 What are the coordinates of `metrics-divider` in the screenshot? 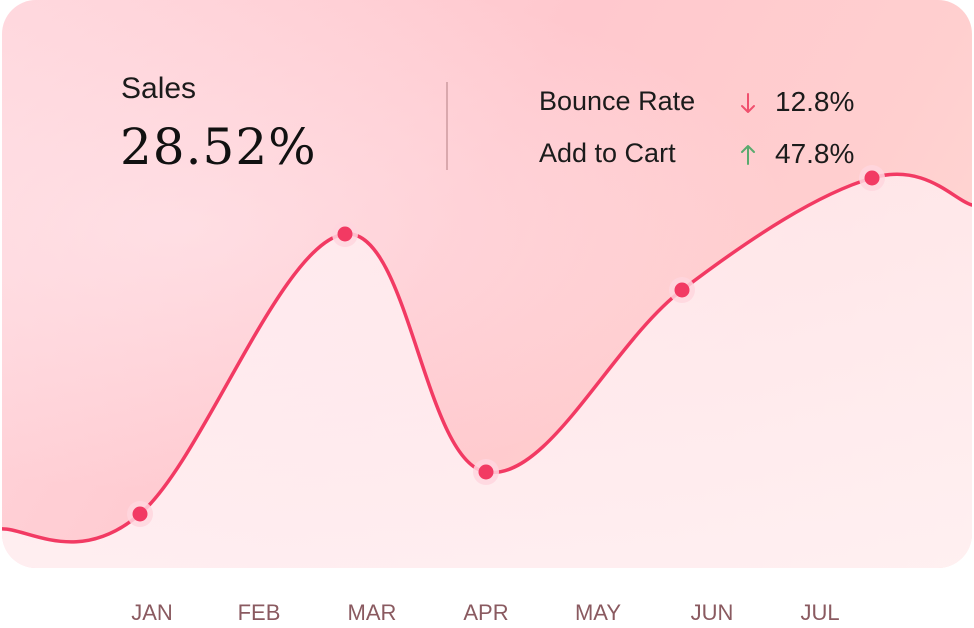 It's located at (447, 126).